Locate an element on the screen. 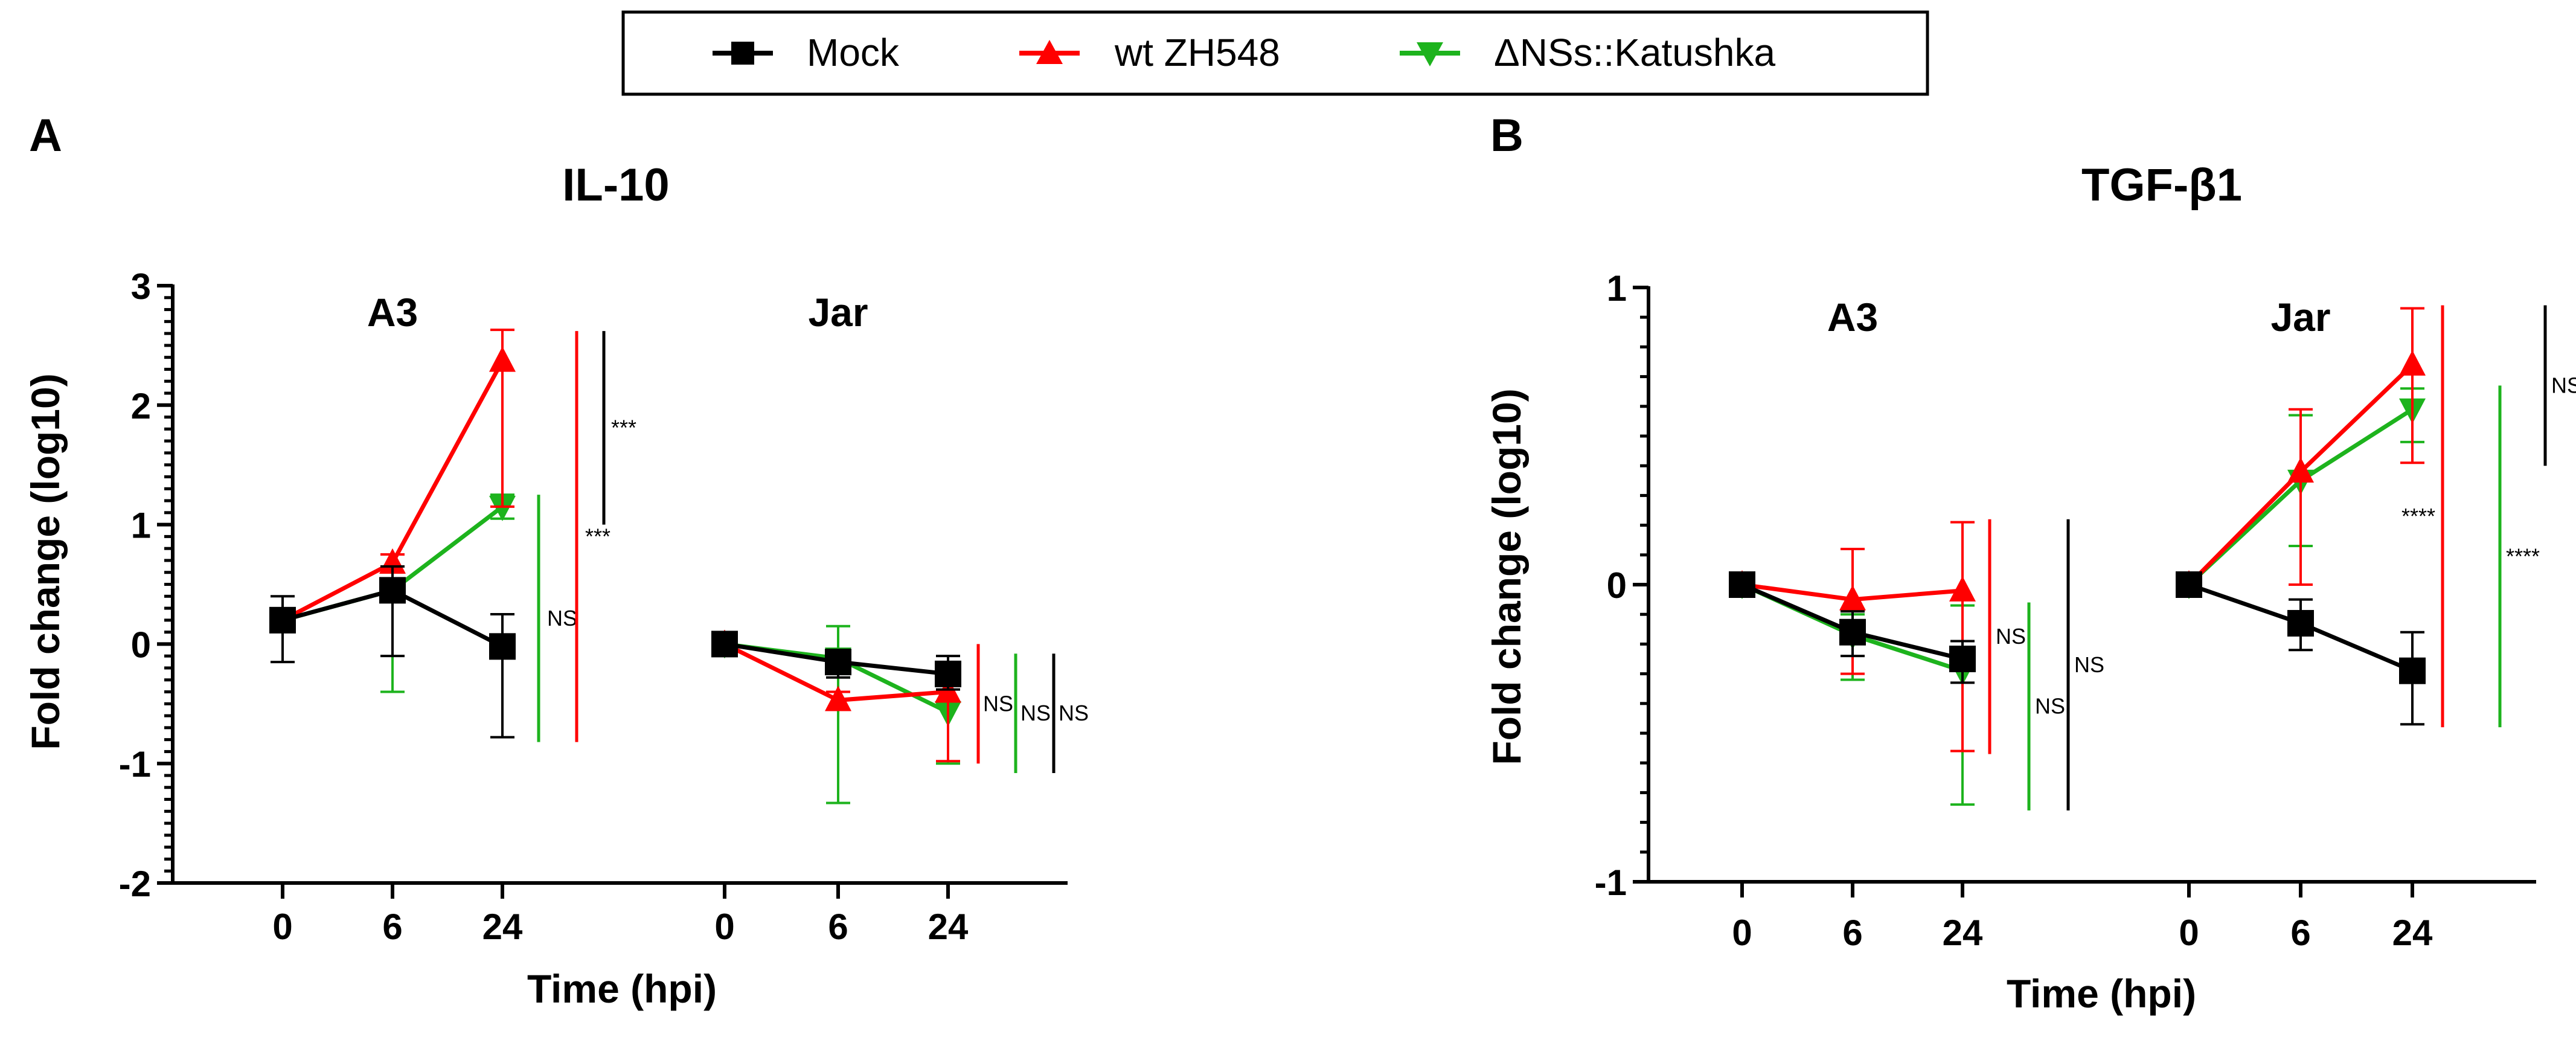 This screenshot has width=2576, height=1037. panel-b-letter: B is located at coordinates (1506, 135).